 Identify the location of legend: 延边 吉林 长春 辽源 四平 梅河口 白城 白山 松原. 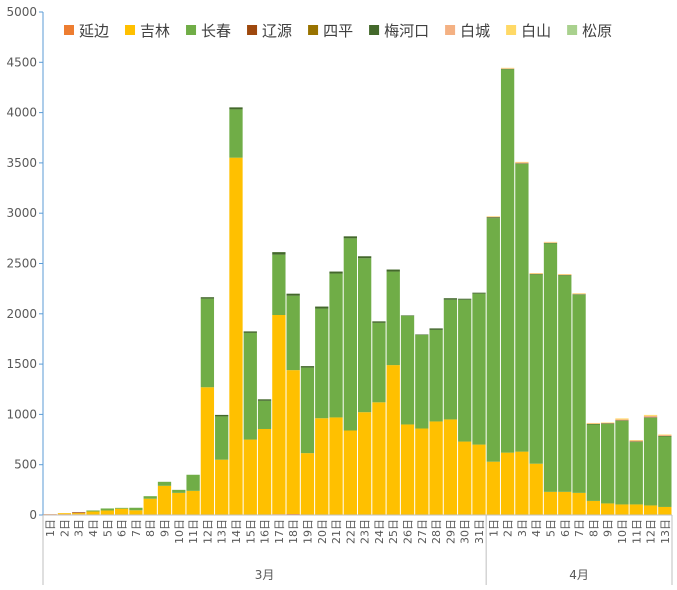
(338, 31).